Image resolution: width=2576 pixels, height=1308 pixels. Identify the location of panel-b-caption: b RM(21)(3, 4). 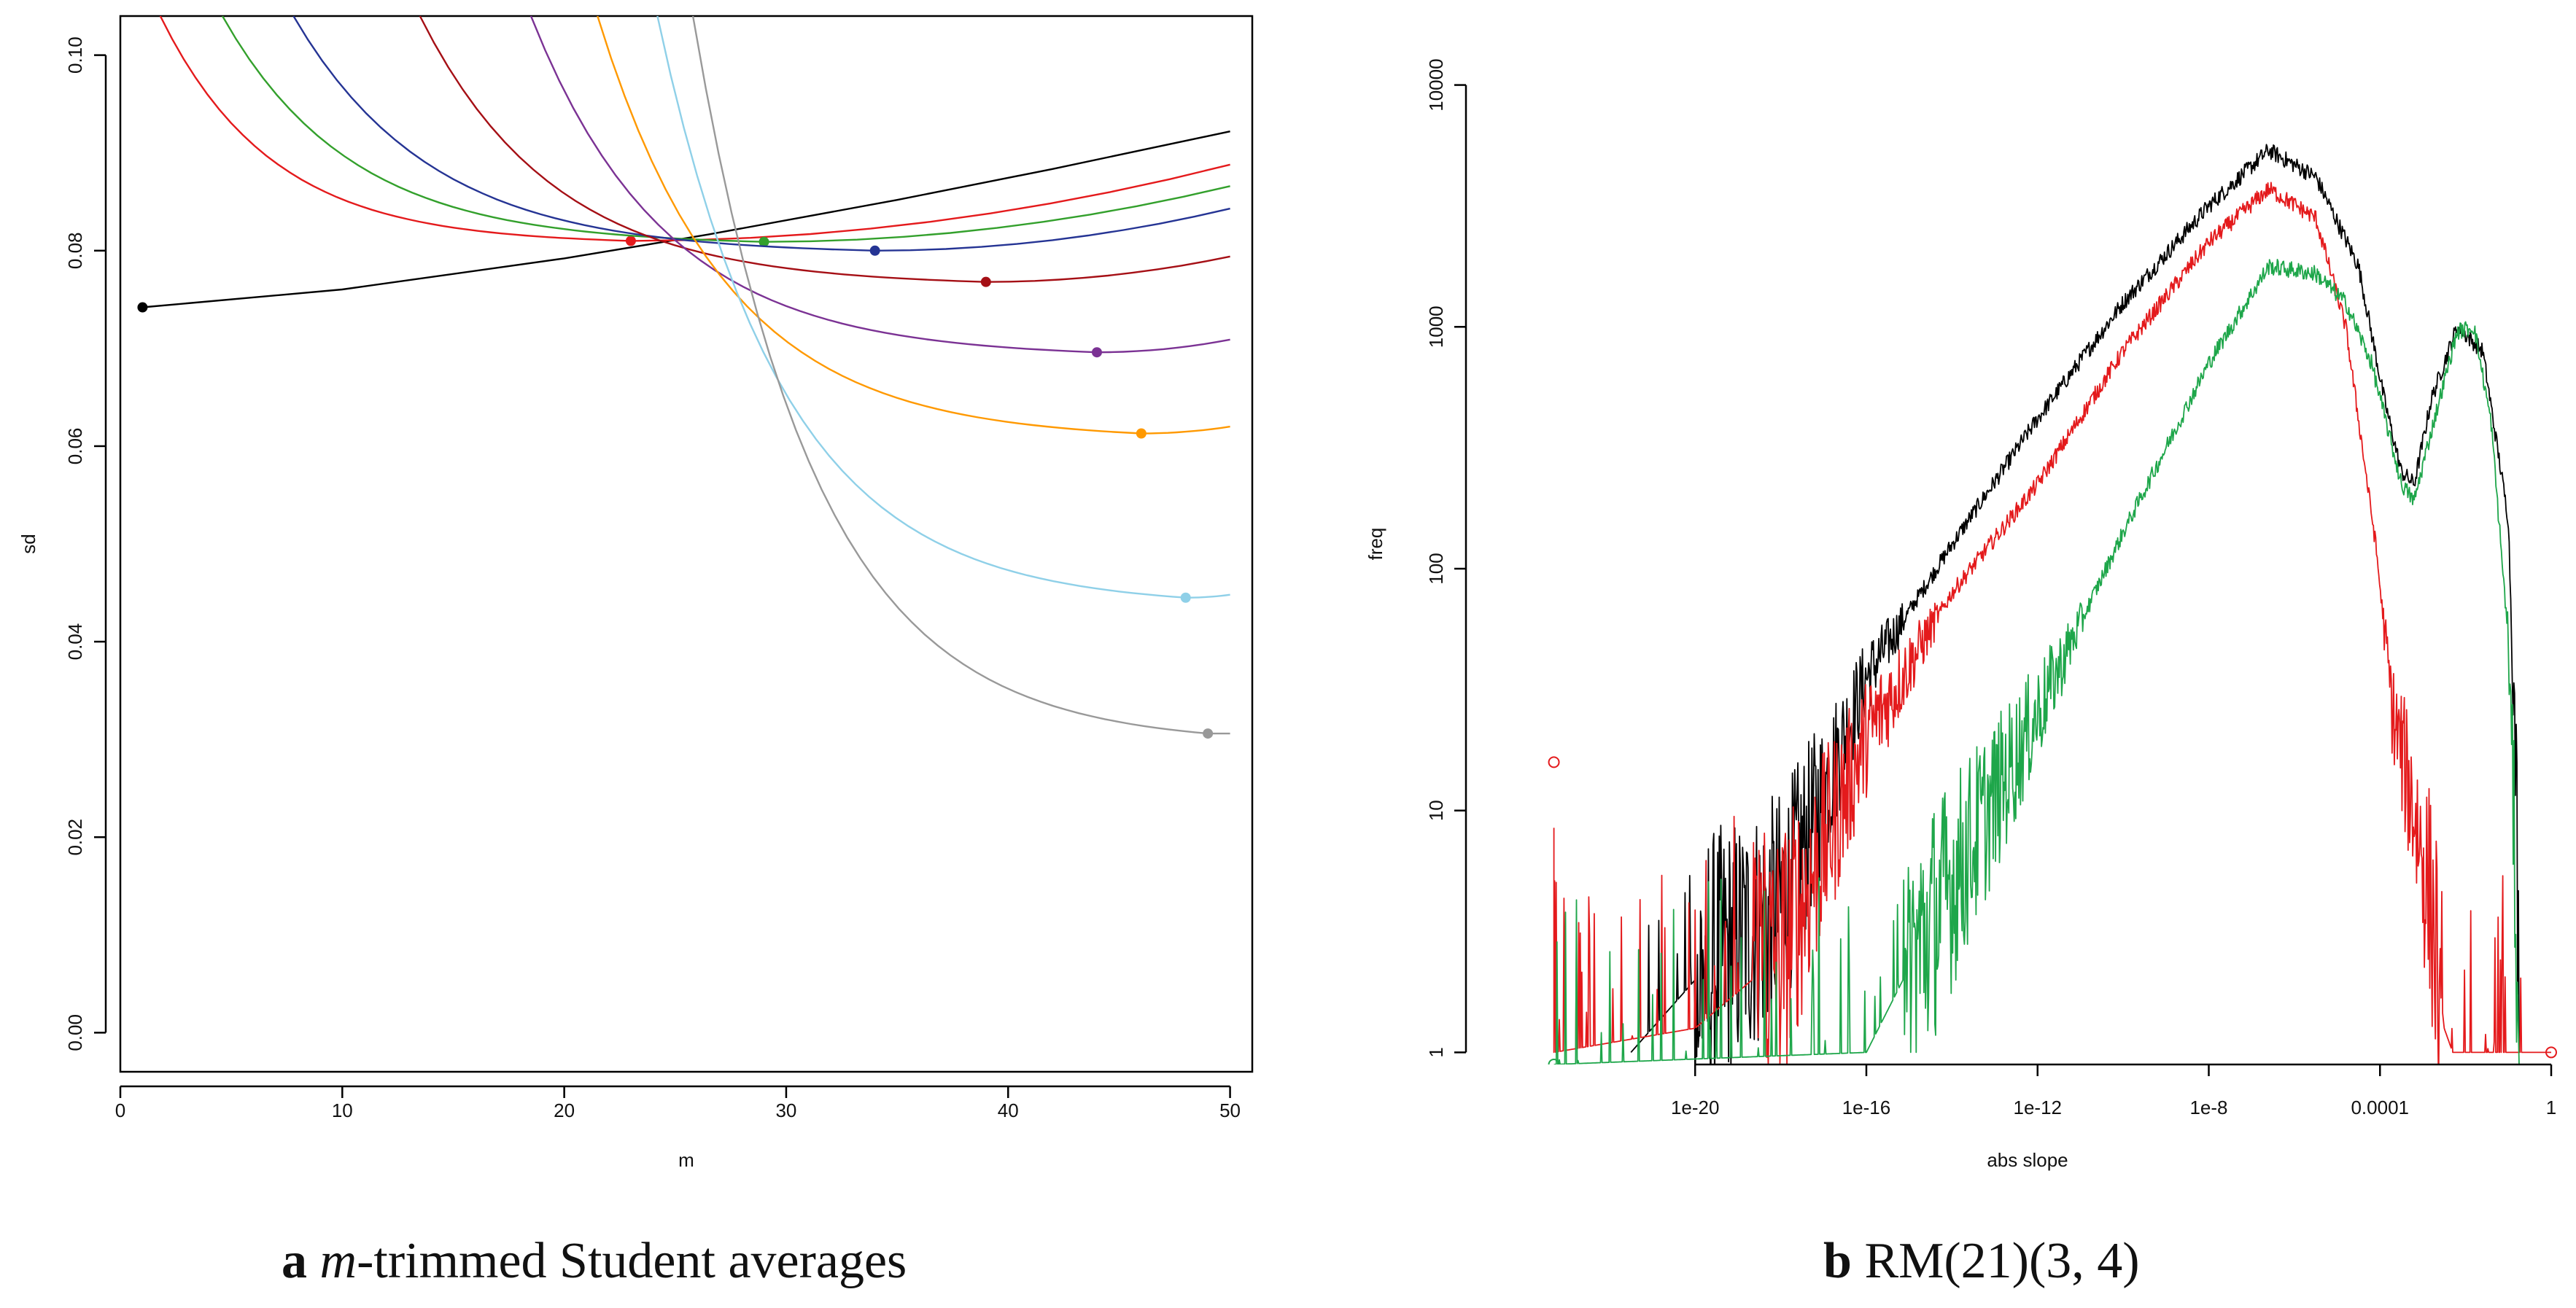
(1982, 1261).